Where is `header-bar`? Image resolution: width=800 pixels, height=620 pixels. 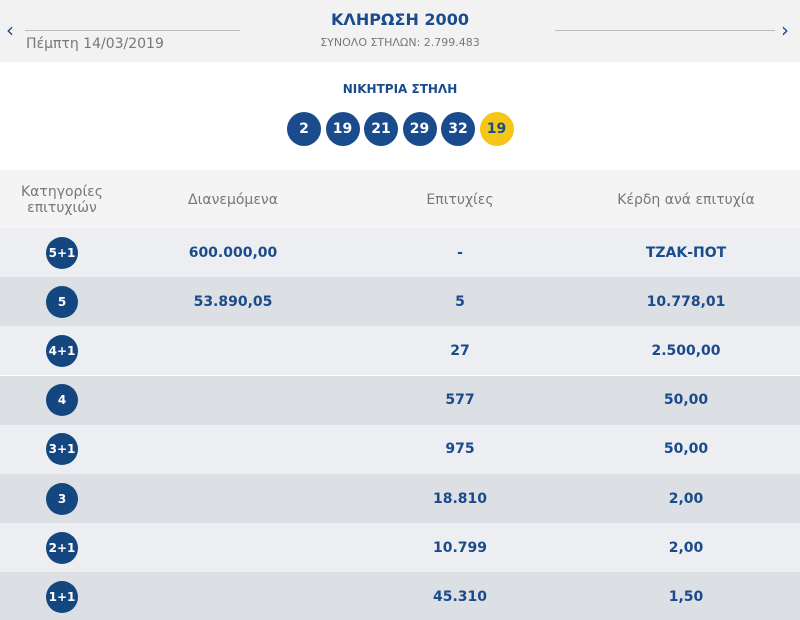 header-bar is located at coordinates (400, 31).